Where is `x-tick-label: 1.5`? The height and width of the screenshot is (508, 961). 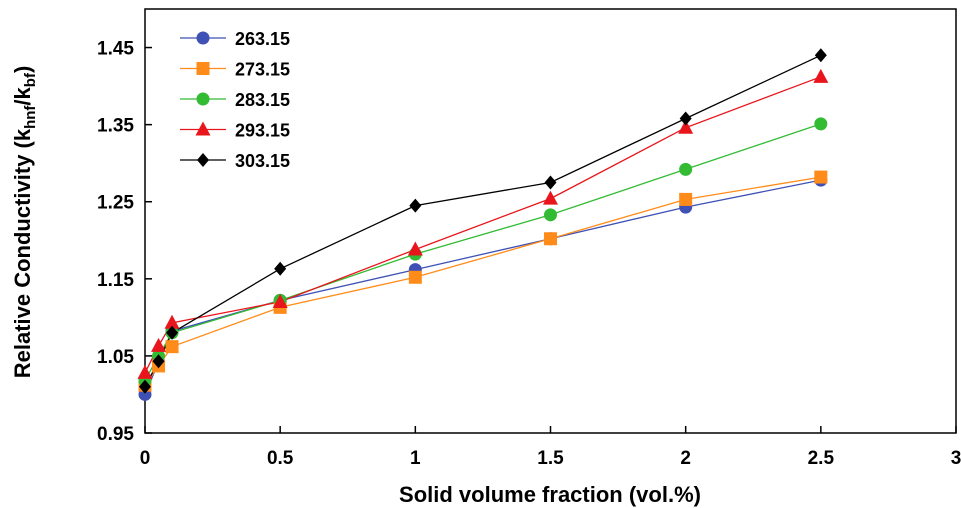 x-tick-label: 1.5 is located at coordinates (550, 458).